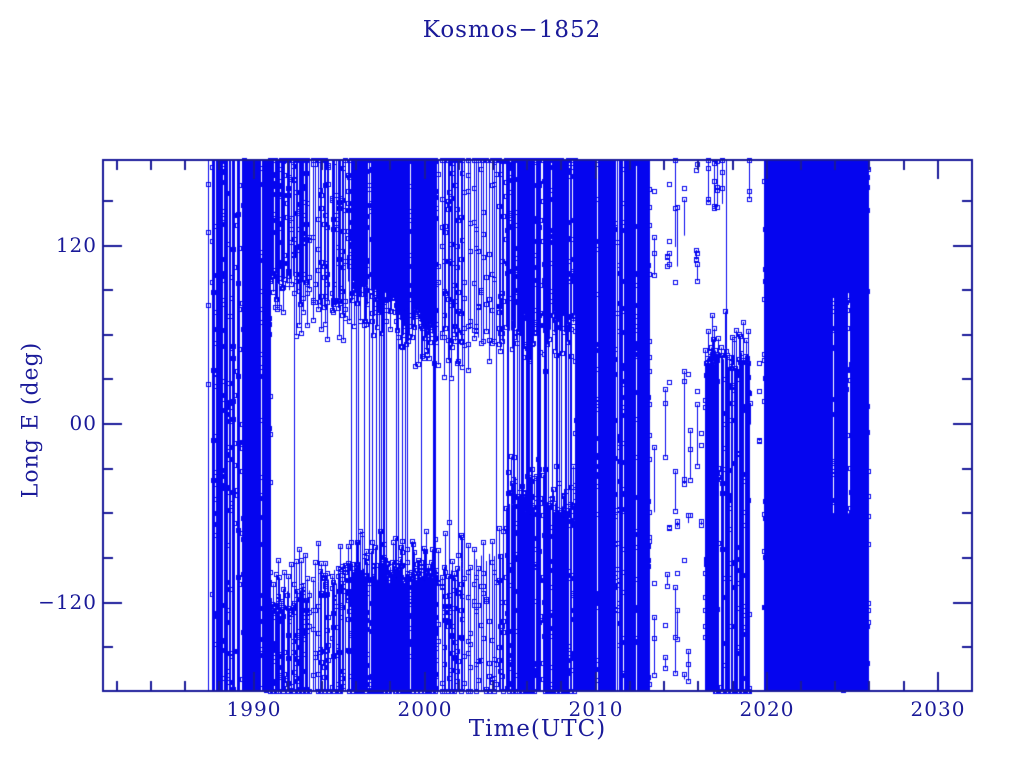 This screenshot has width=1024, height=768. Describe the element at coordinates (425, 709) in the screenshot. I see `x-tick-label: 2000` at that location.